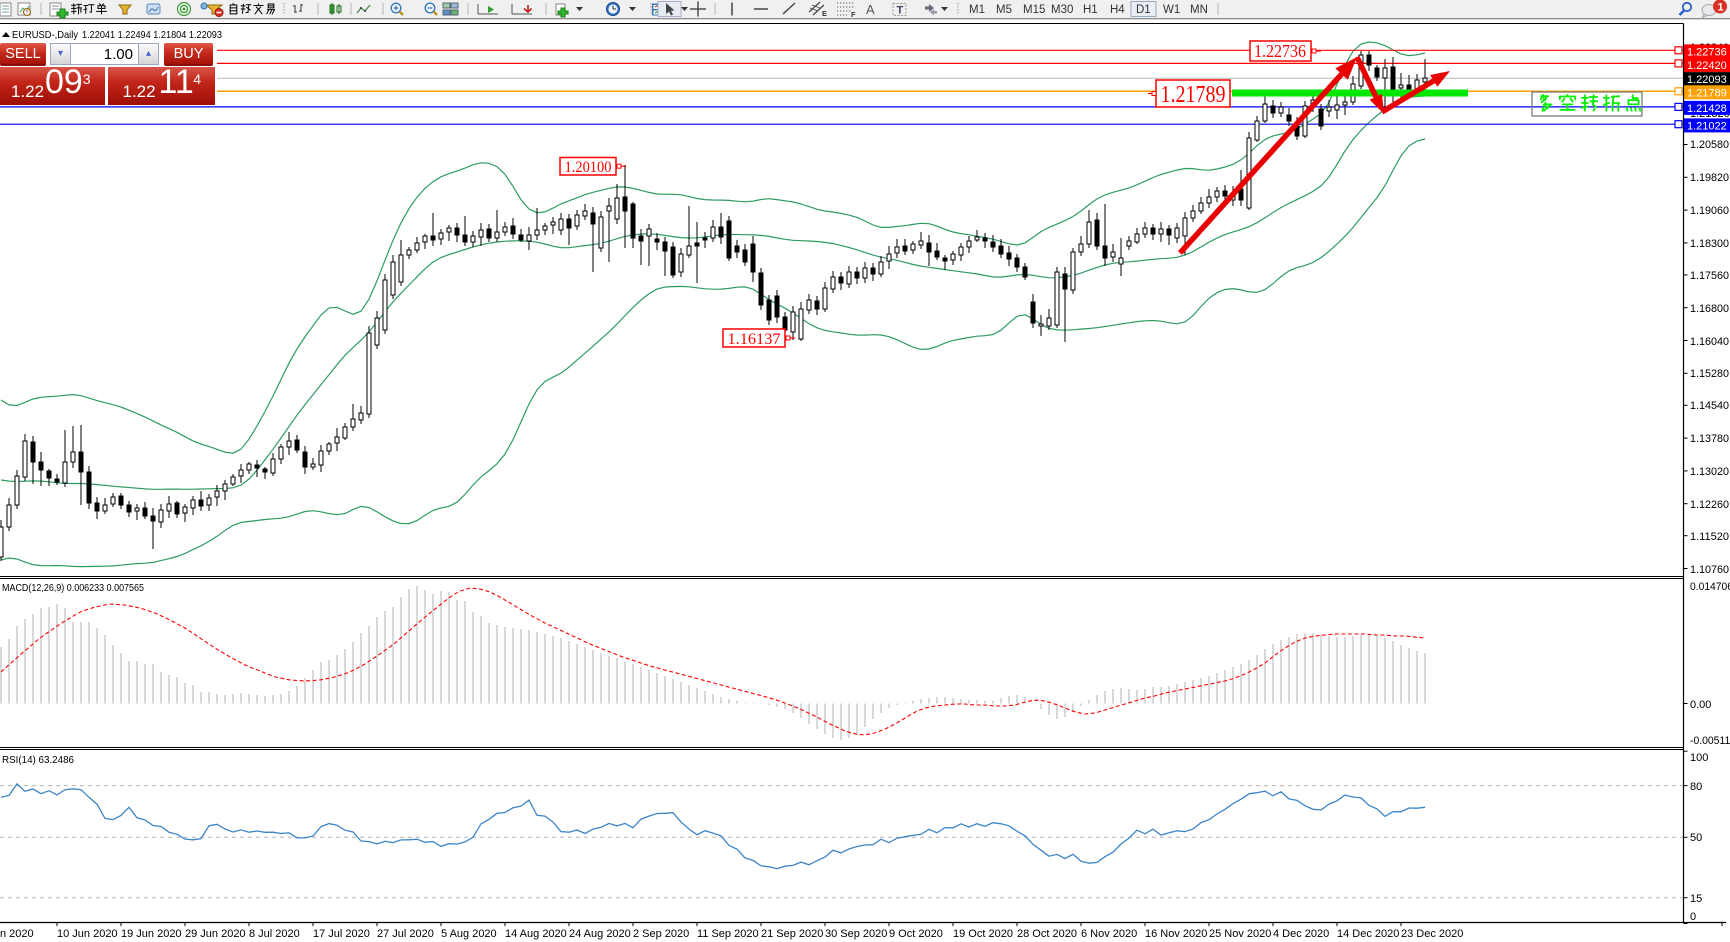  I want to click on svg-text: 1.20580, so click(1709, 145).